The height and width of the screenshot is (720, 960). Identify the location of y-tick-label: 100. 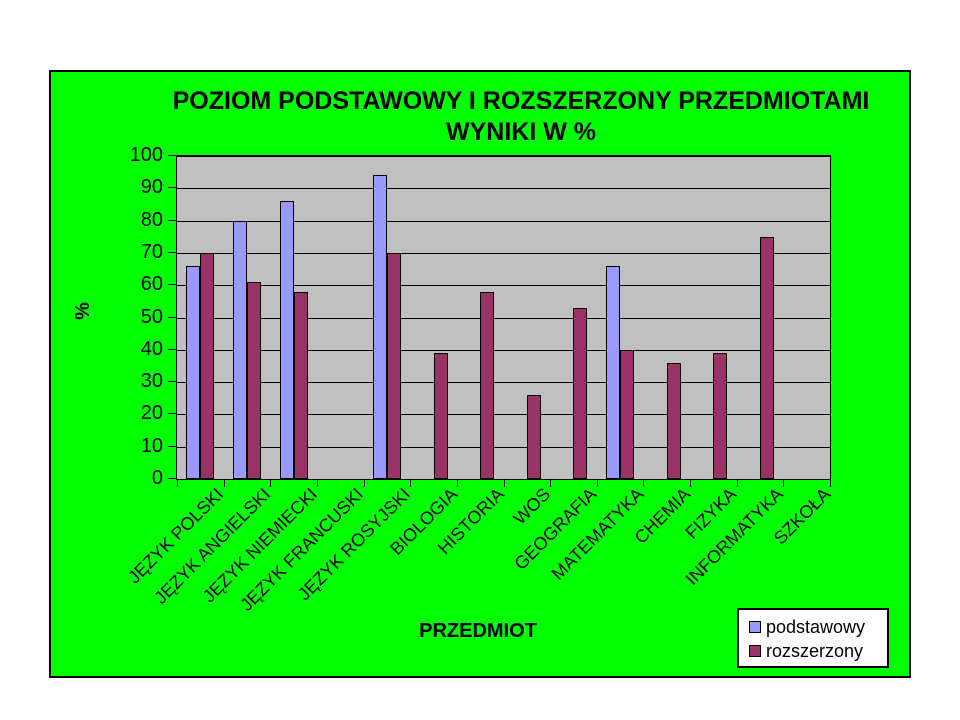
(146, 155).